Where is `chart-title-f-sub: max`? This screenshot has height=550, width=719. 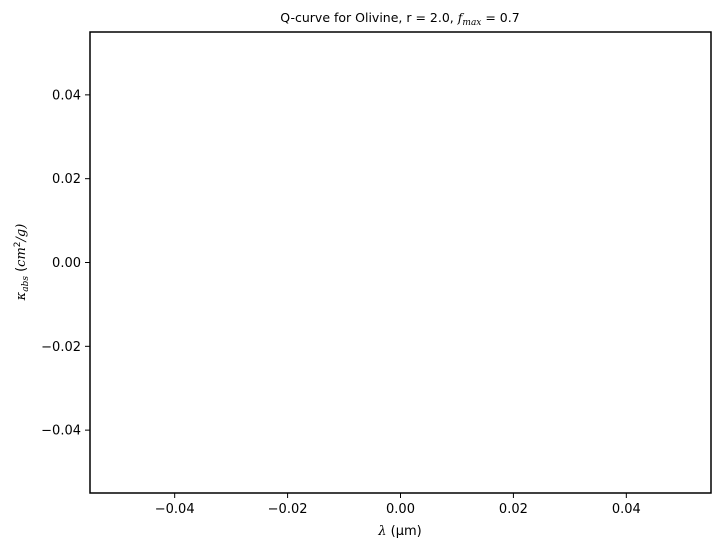 chart-title-f-sub: max is located at coordinates (471, 23).